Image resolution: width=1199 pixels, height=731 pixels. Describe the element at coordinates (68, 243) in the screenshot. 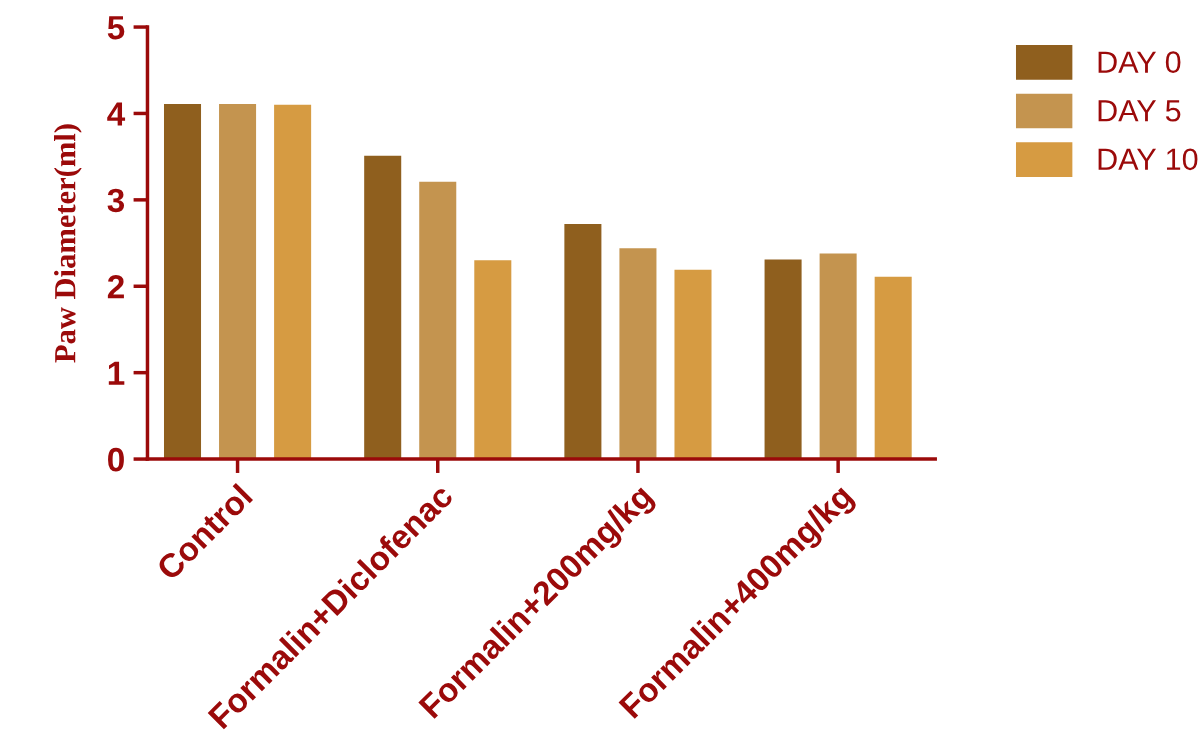

I see `y-axis-title: Paw Diameter(ml)` at that location.